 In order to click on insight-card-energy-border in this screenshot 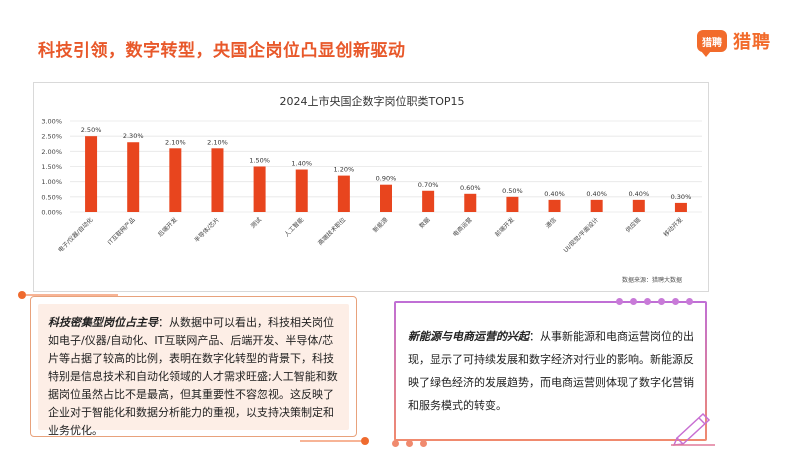, I will do `click(550, 371)`.